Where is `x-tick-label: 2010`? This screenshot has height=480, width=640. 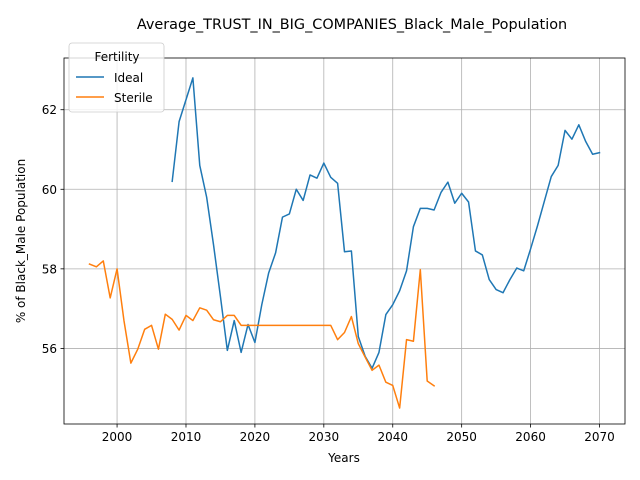
x-tick-label: 2010 is located at coordinates (186, 437).